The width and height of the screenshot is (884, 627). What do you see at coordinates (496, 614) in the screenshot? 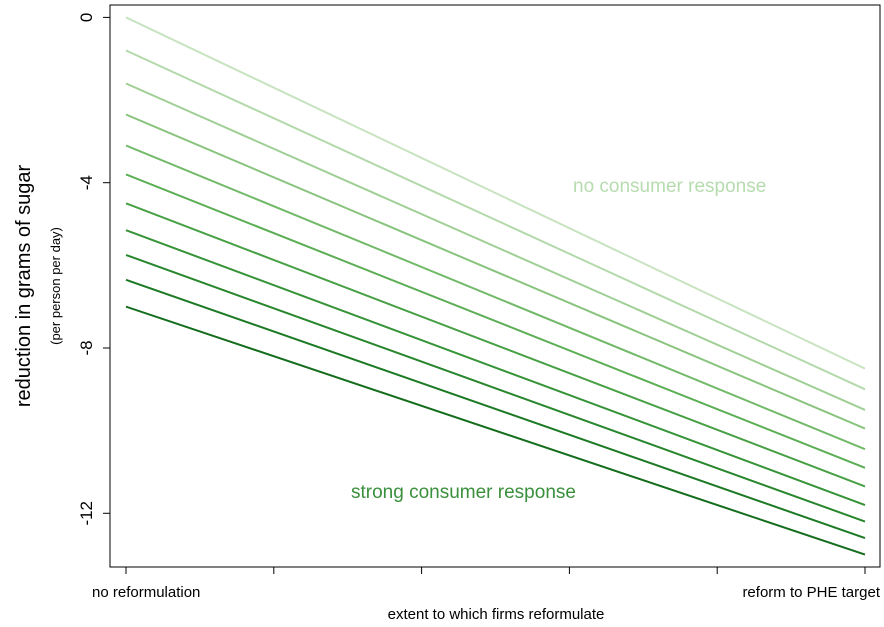
I see `x-axis-label: extent to which firms reformulate` at bounding box center [496, 614].